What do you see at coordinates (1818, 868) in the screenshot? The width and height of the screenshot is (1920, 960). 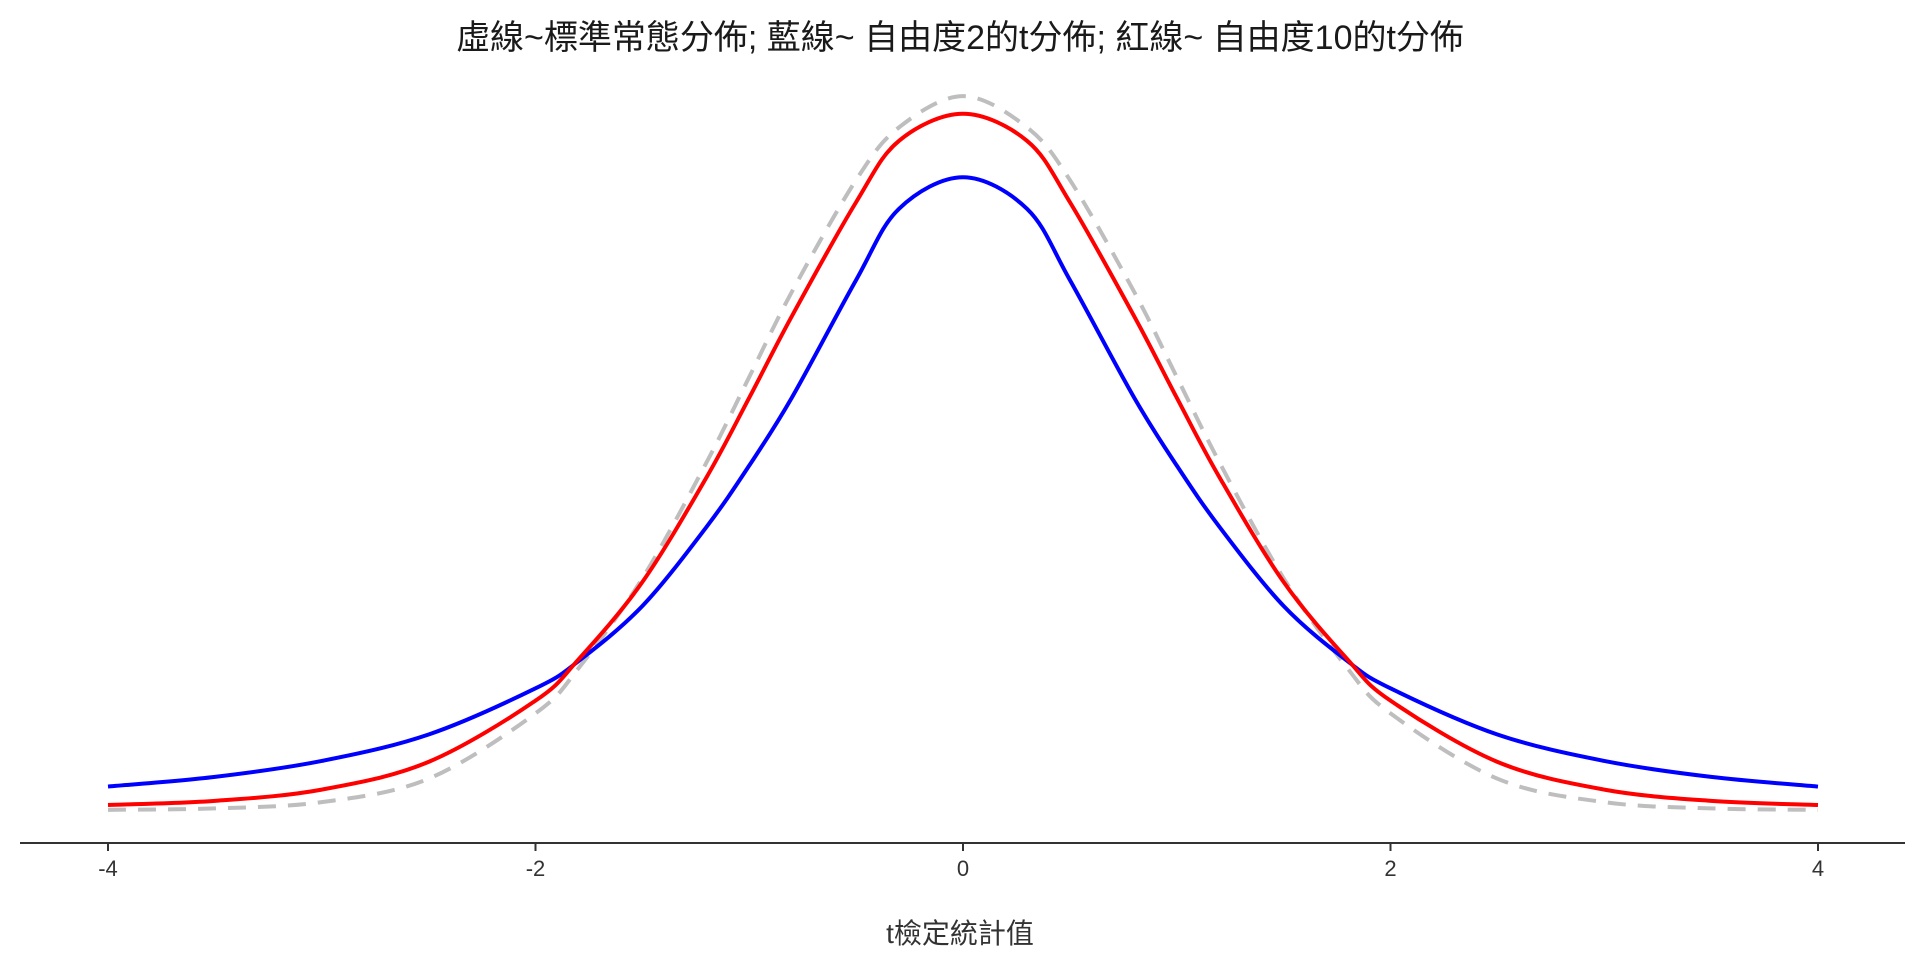 I see `x-tick-label: 4` at bounding box center [1818, 868].